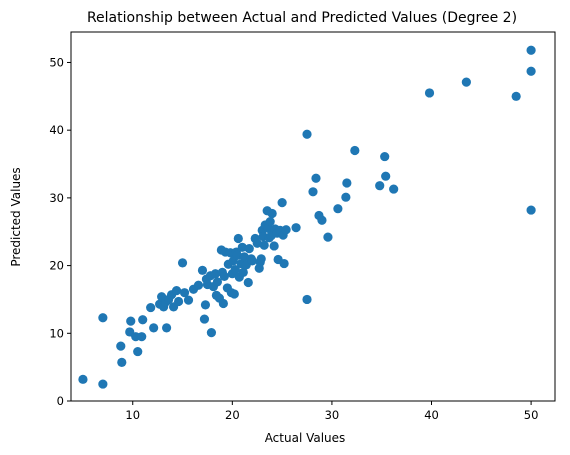 This screenshot has width=570, height=455. Describe the element at coordinates (56, 333) in the screenshot. I see `y-tick-label: 10` at that location.